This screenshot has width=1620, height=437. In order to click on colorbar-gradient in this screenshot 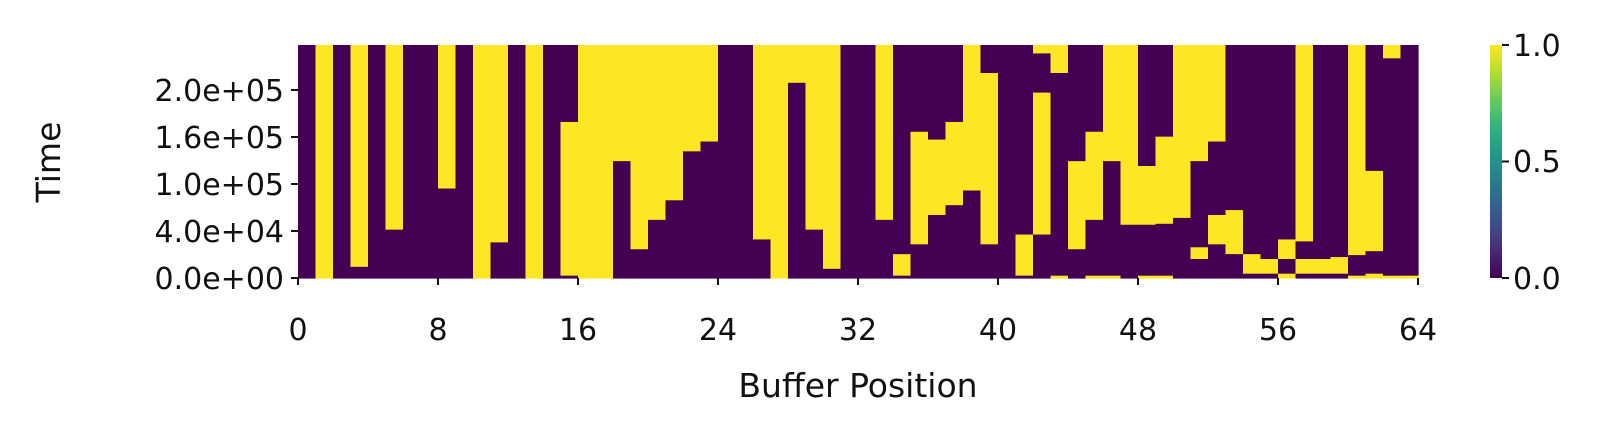, I will do `click(1496, 161)`.